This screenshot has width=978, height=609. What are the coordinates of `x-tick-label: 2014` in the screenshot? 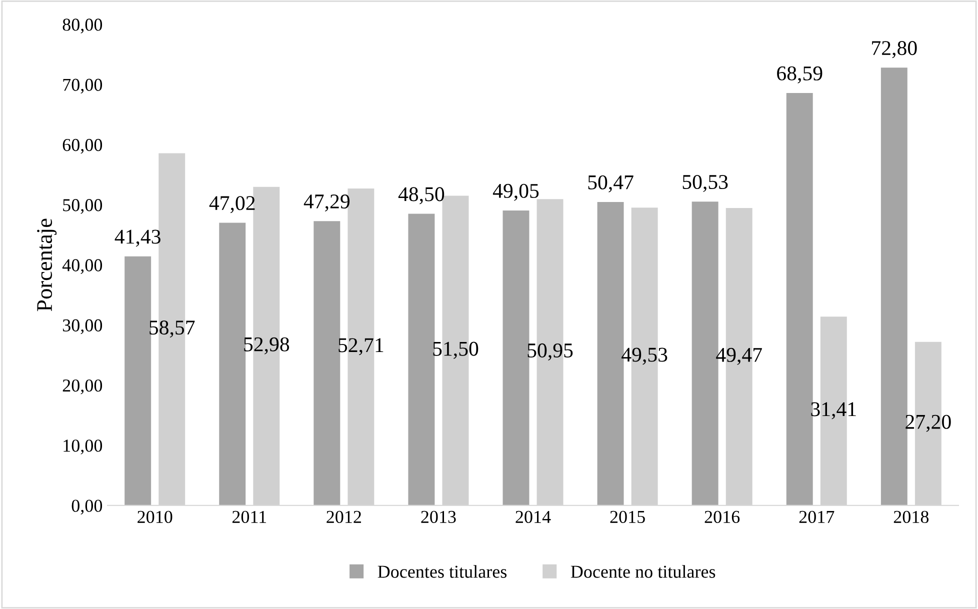 It's located at (533, 517).